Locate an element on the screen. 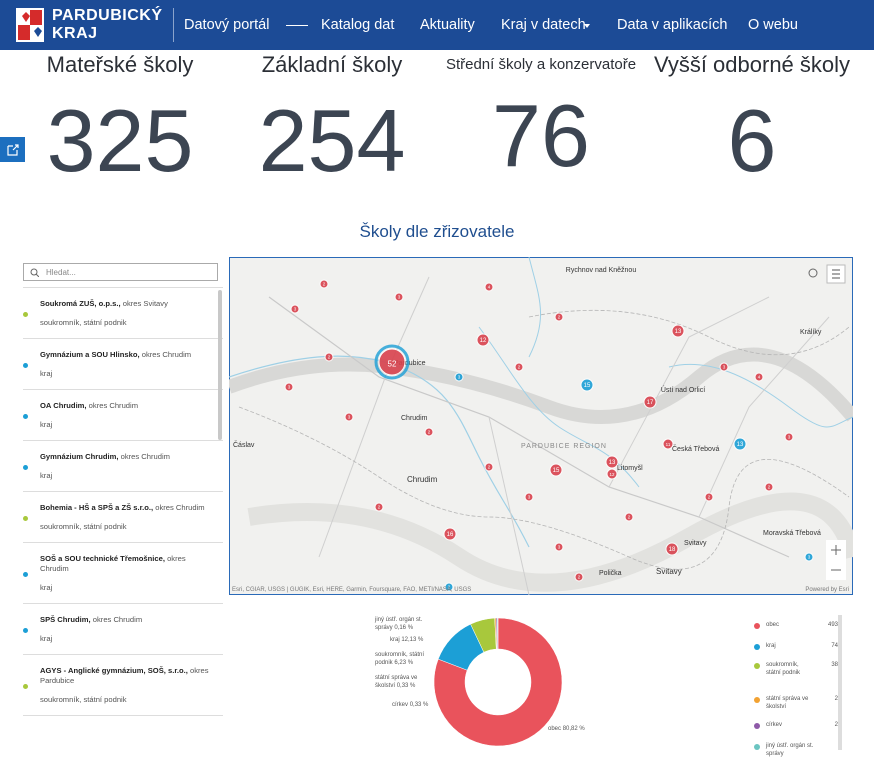  item-title: Soukromá ZUŠ, o.p.s., okres Svitavy is located at coordinates (127, 304).